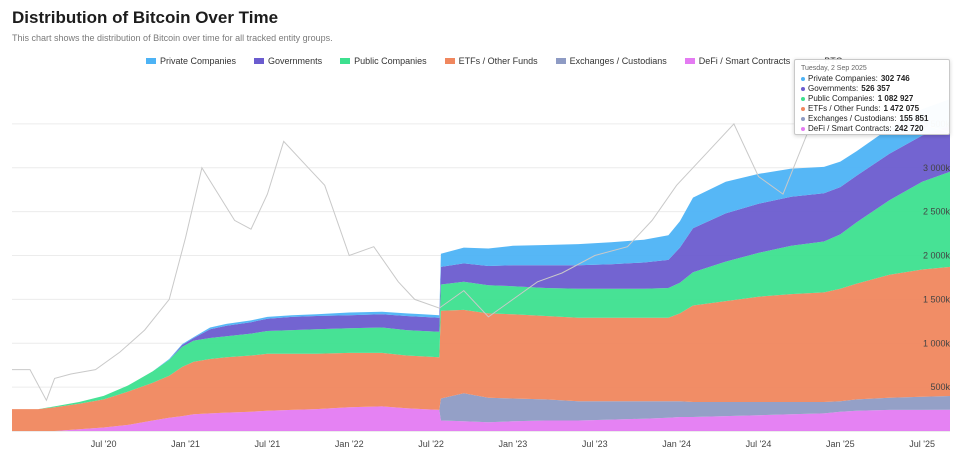 Image resolution: width=960 pixels, height=451 pixels. Describe the element at coordinates (676, 444) in the screenshot. I see `x-tick-label: Jan '24` at that location.